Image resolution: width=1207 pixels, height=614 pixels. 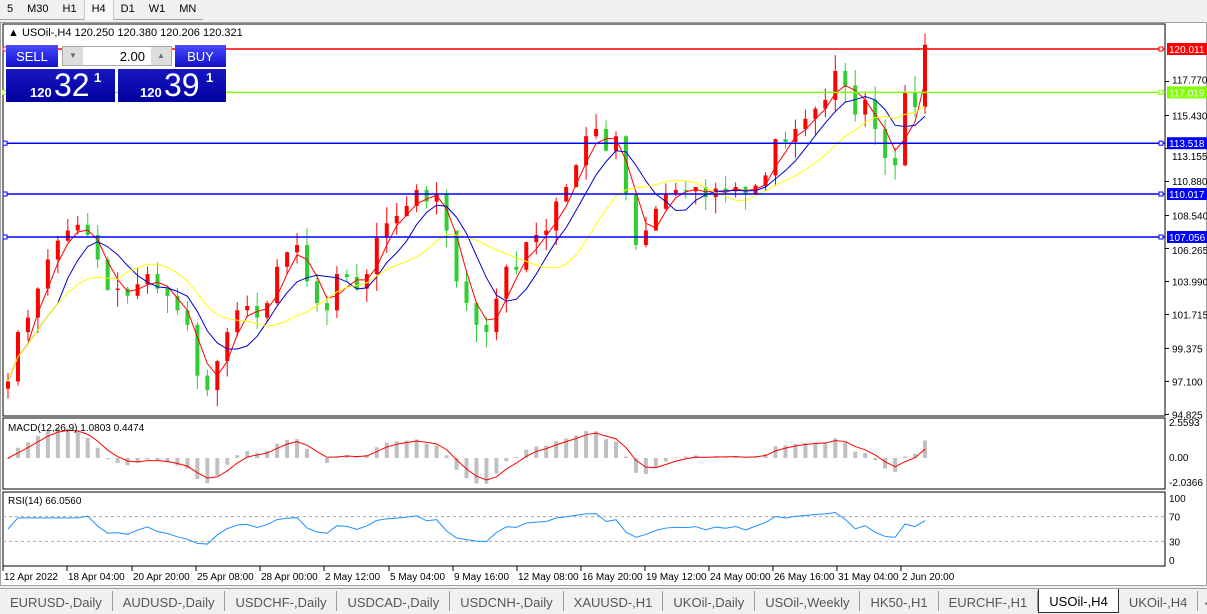 What do you see at coordinates (161, 577) in the screenshot?
I see `time-tick-label: 20 Apr 20:00` at bounding box center [161, 577].